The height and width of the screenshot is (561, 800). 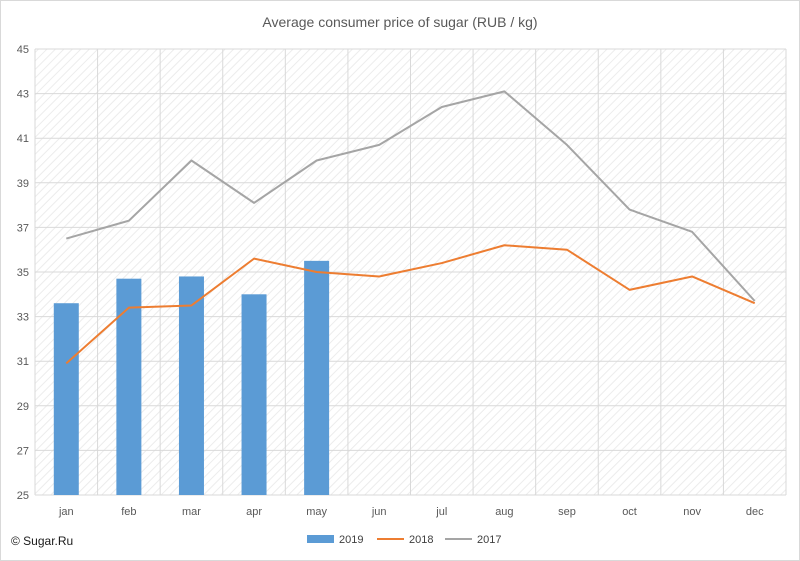 What do you see at coordinates (23, 496) in the screenshot?
I see `y-tick-label: 25` at bounding box center [23, 496].